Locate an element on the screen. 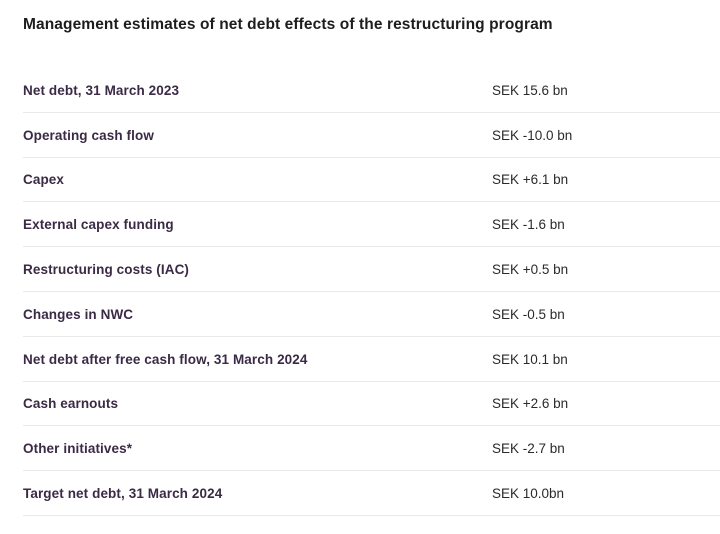 Image resolution: width=720 pixels, height=534 pixels. row-value: SEK +0.5 bn is located at coordinates (530, 270).